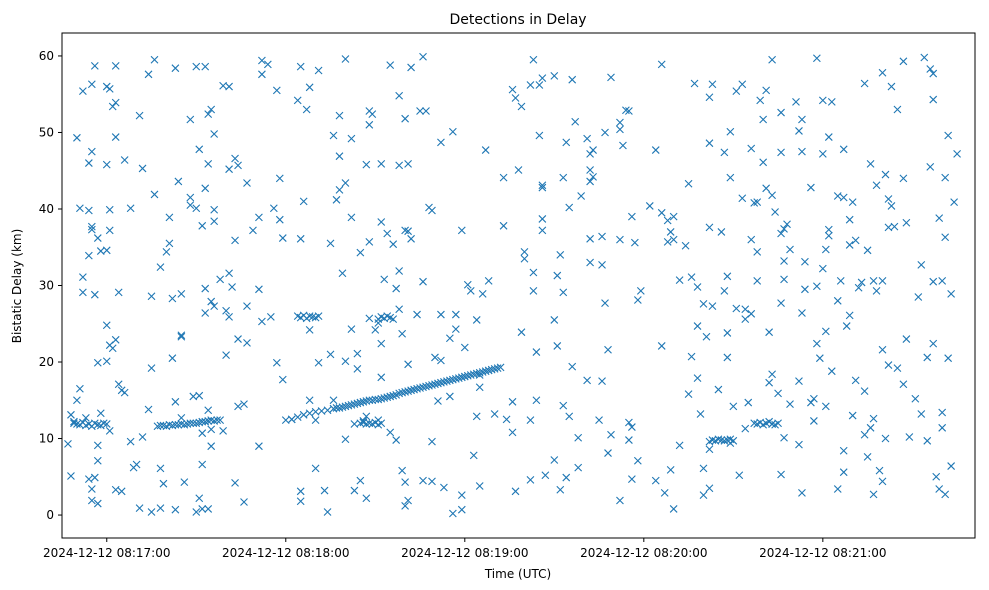 Image resolution: width=989 pixels, height=590 pixels. I want to click on x-tick-label: 2024-12-12 08:19:00, so click(464, 553).